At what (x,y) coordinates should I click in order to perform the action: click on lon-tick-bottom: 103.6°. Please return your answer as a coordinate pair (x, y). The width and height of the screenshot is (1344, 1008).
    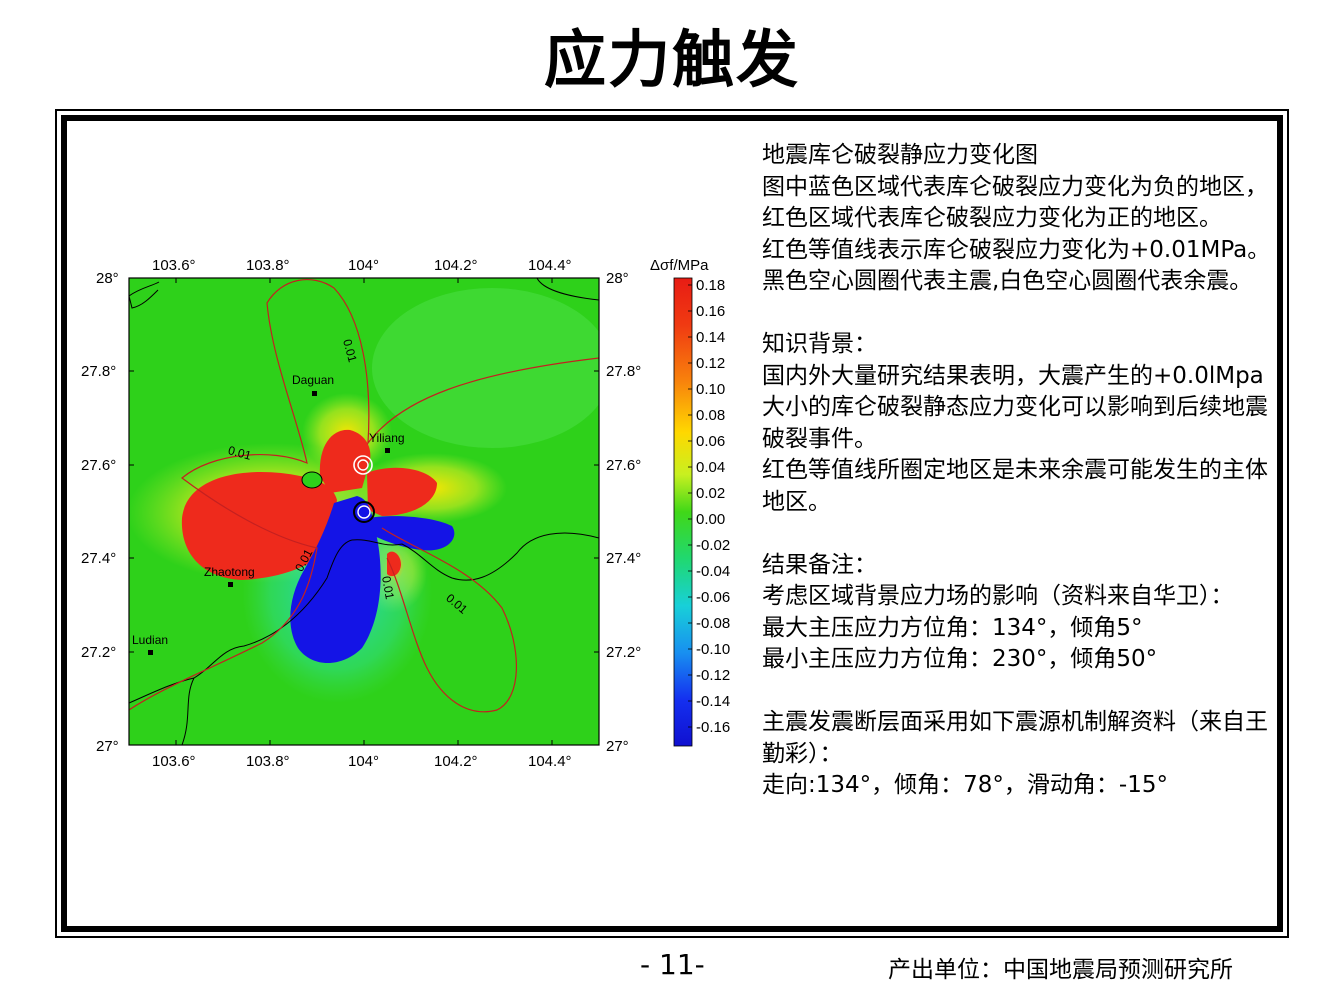
    Looking at the image, I should click on (174, 761).